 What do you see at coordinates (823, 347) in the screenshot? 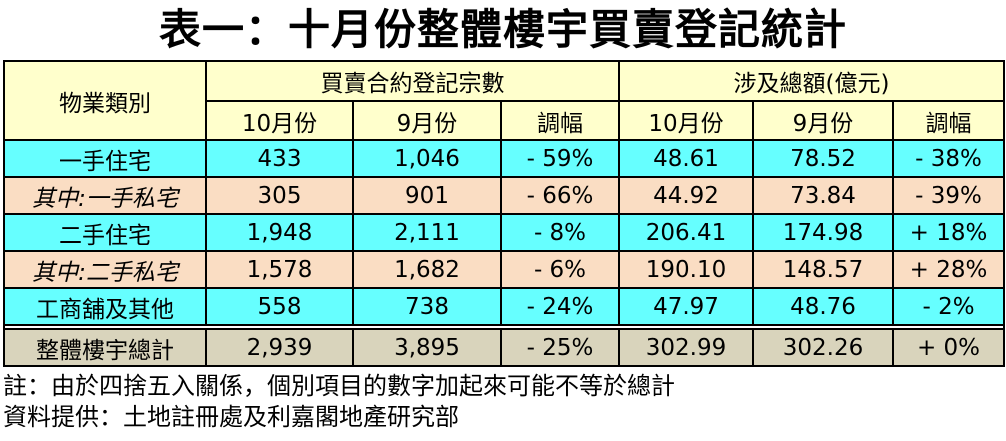
I see `total-sep-value: 302.26` at bounding box center [823, 347].